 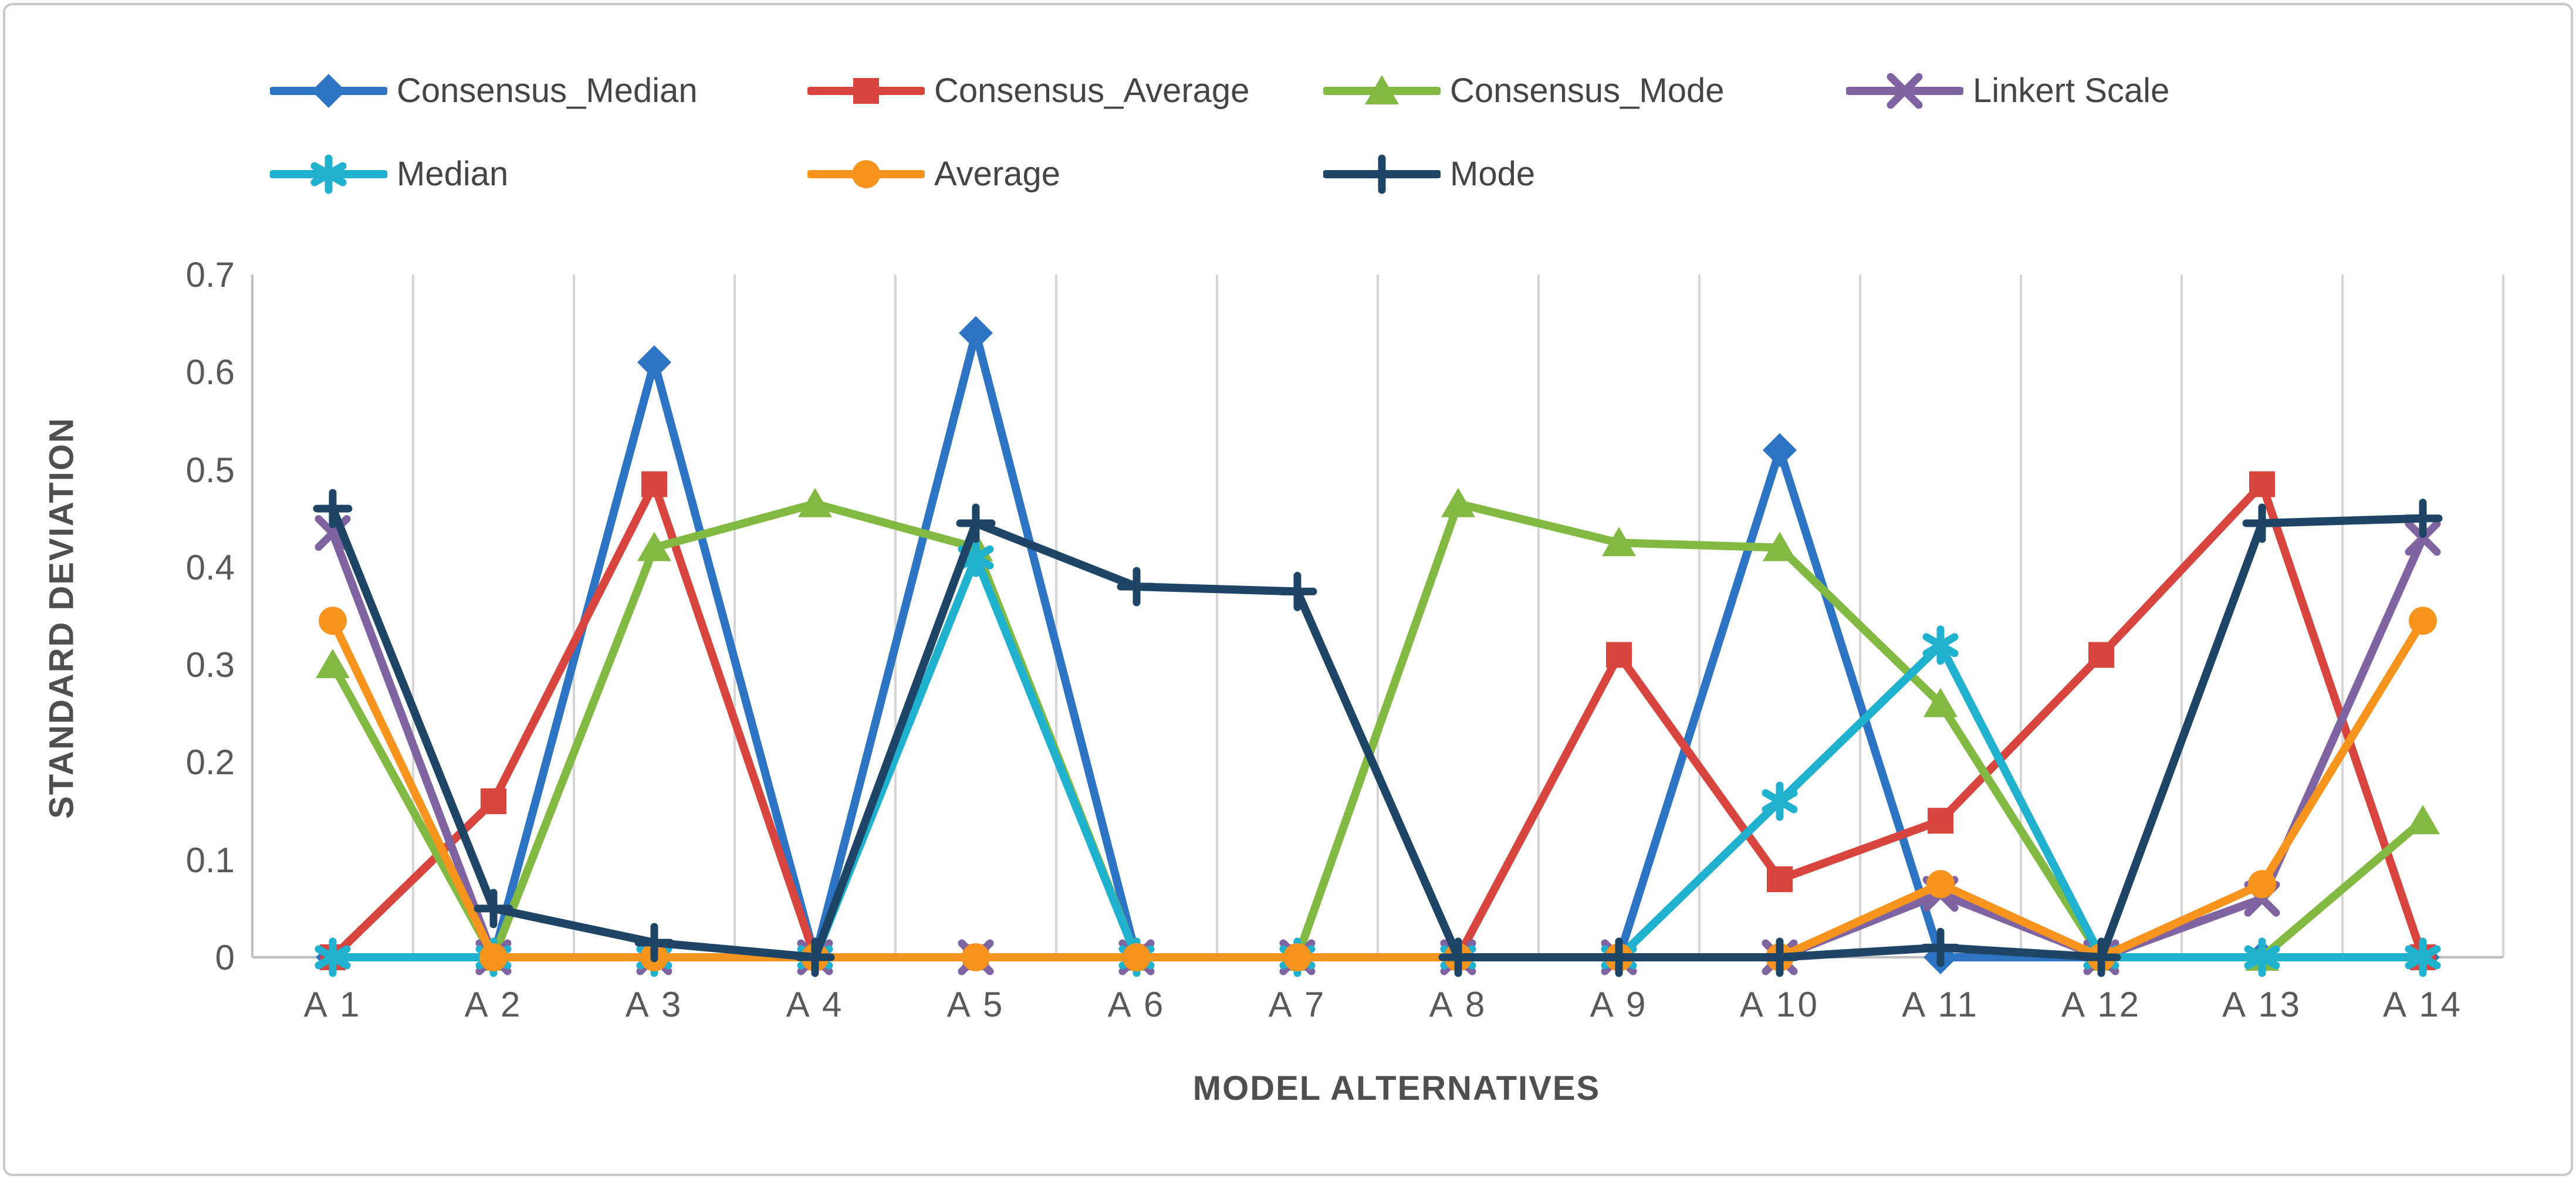 What do you see at coordinates (210, 860) in the screenshot?
I see `y-tick-label: 0.1` at bounding box center [210, 860].